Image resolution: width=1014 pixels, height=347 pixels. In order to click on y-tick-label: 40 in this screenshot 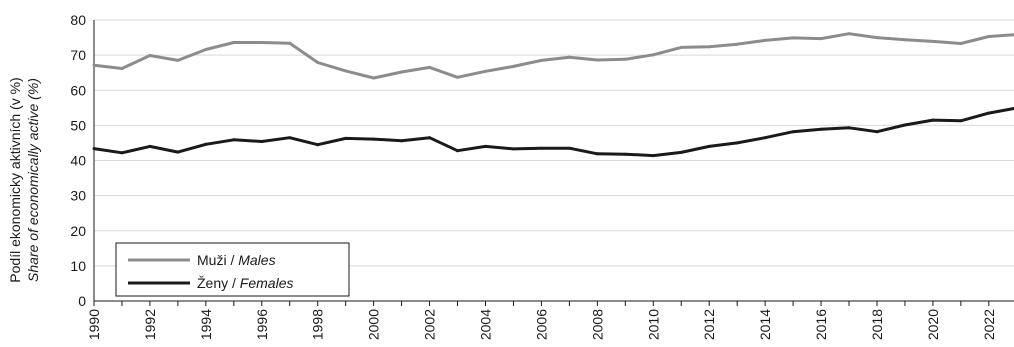, I will do `click(78, 161)`.